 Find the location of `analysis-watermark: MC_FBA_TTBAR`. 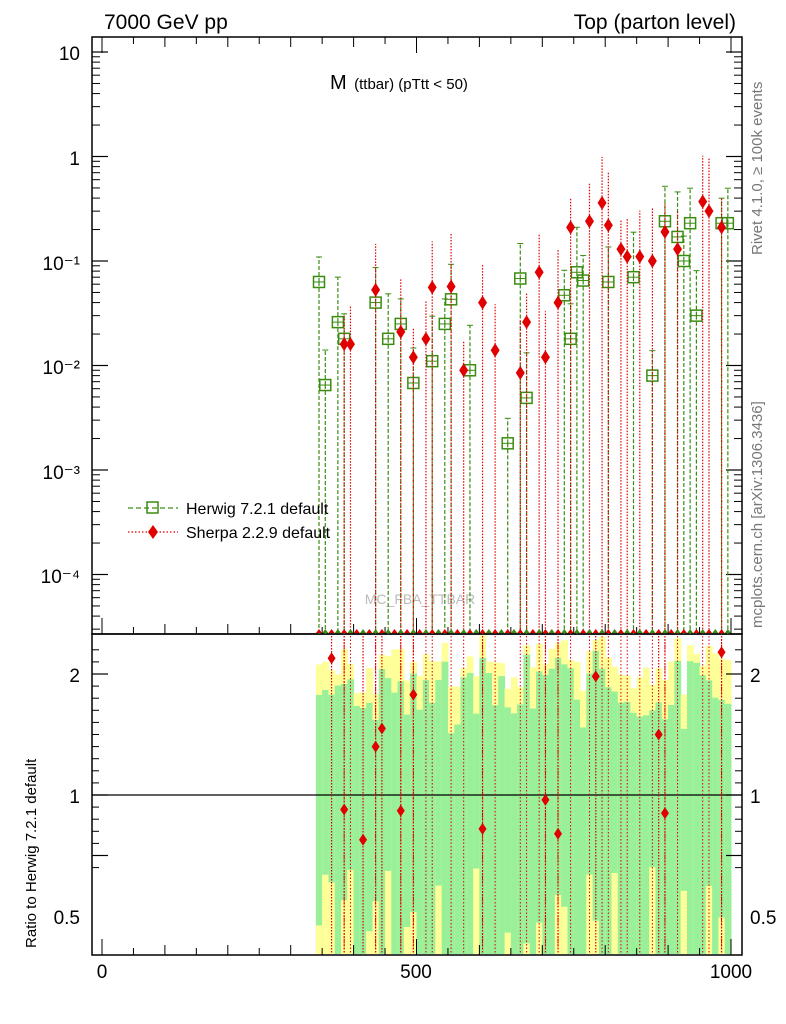

analysis-watermark: MC_FBA_TTBAR is located at coordinates (420, 599).